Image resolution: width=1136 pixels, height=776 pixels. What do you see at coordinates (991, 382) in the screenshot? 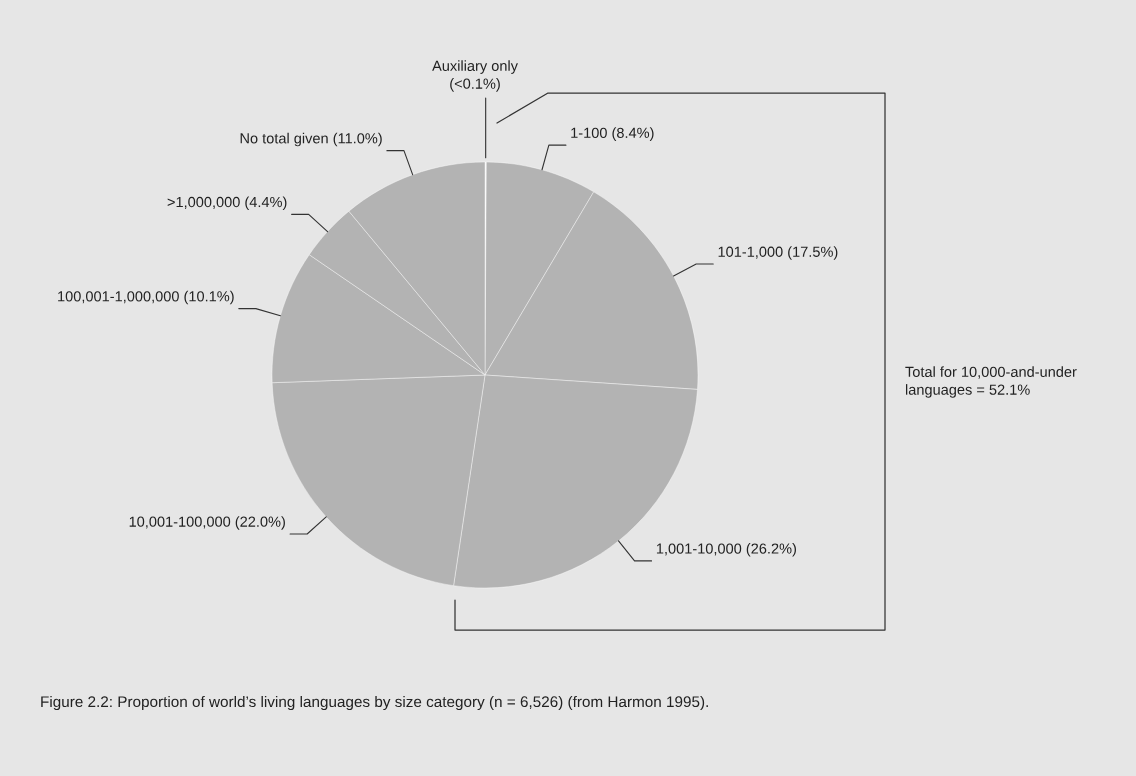
I see `text: Total for 10,000-and-under languages = 52.1%` at bounding box center [991, 382].